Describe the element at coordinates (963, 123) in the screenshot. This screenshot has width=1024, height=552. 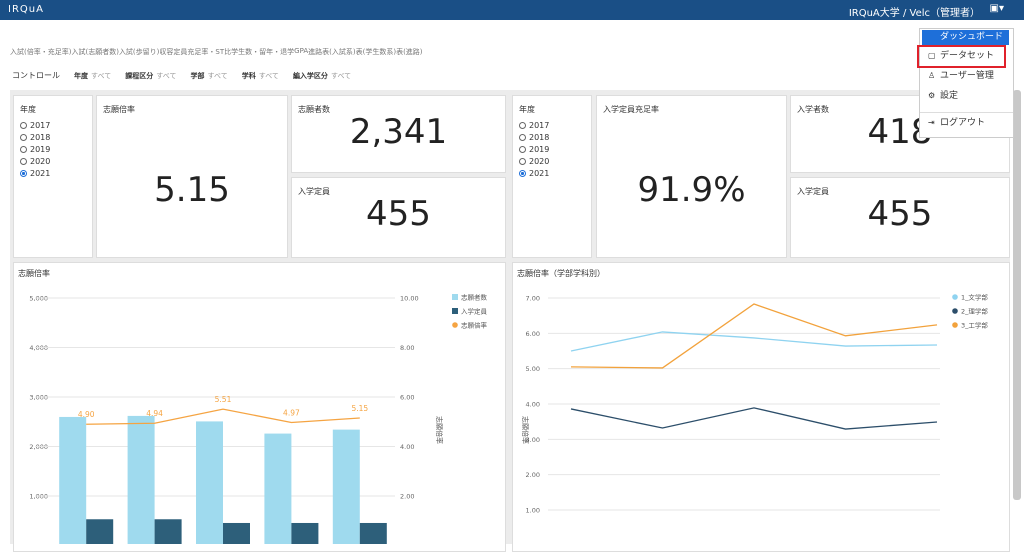
I see `menu-label: ログアウト` at that location.